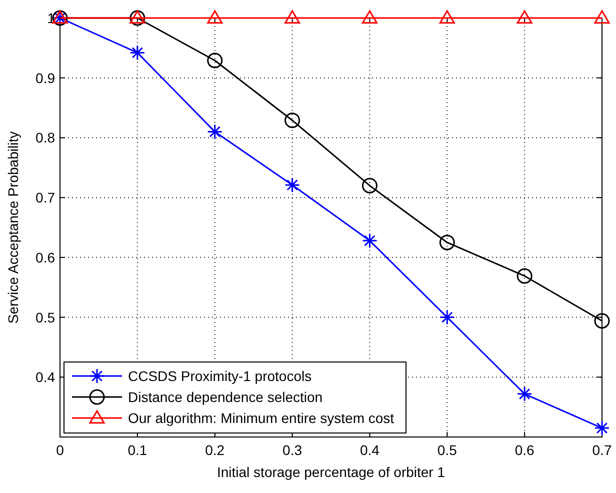 The height and width of the screenshot is (493, 616). Describe the element at coordinates (292, 450) in the screenshot. I see `x-tick-label: 0.3` at that location.